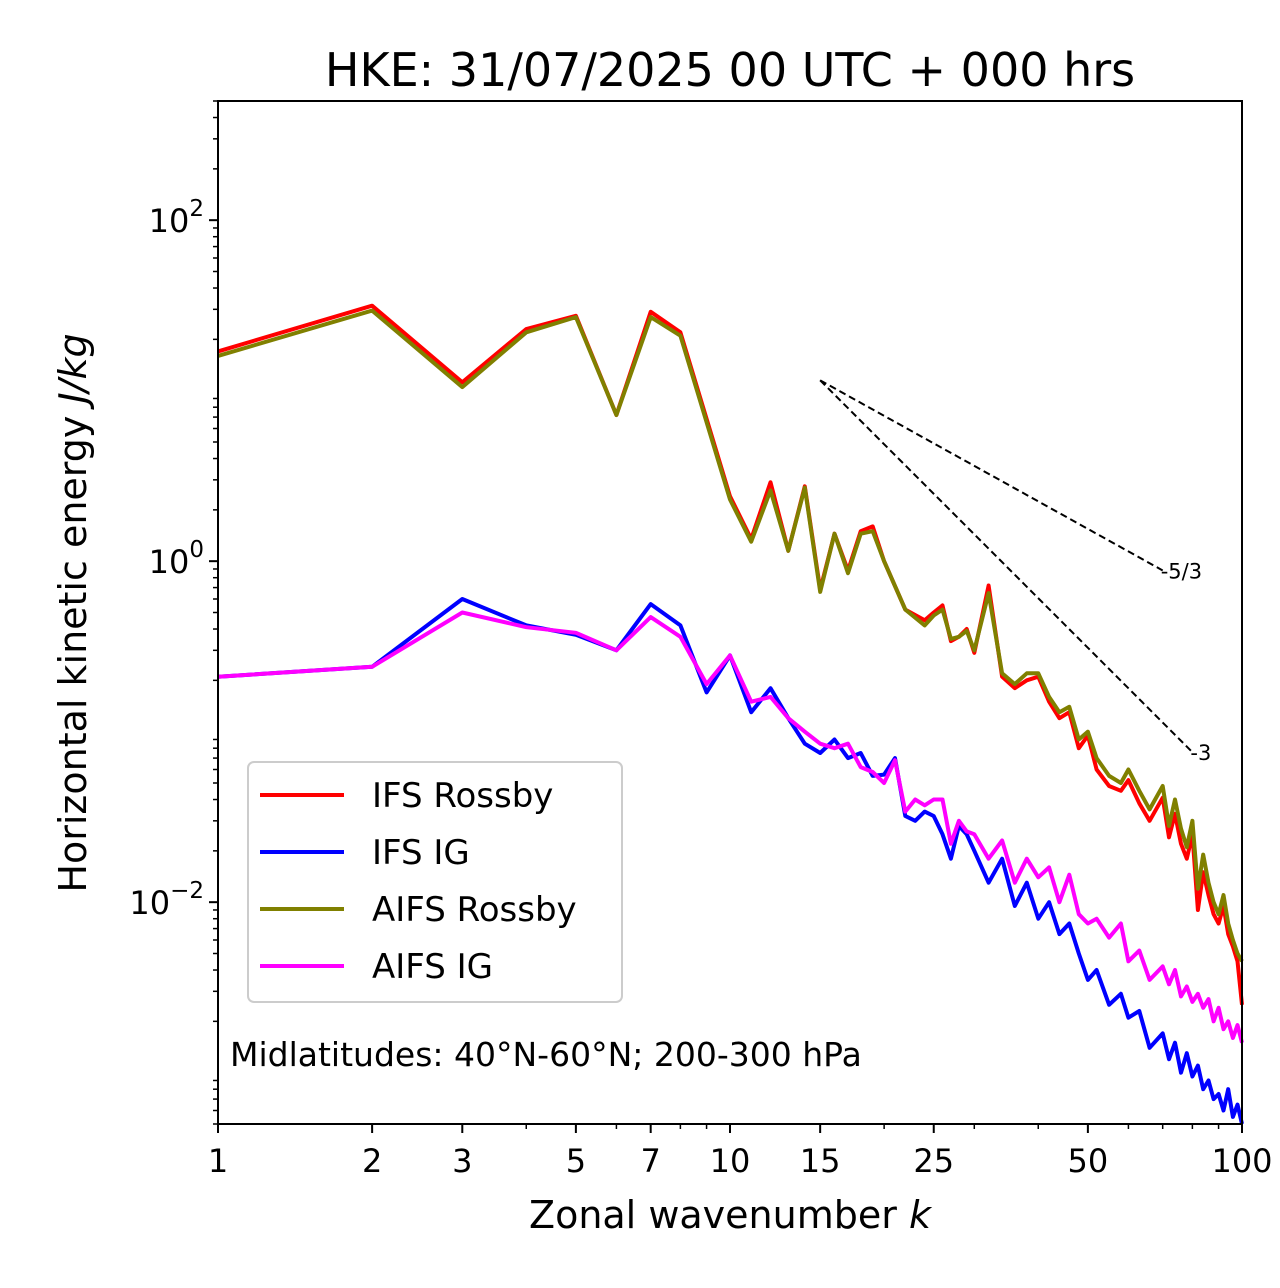 The width and height of the screenshot is (1280, 1288). What do you see at coordinates (933, 1161) in the screenshot?
I see `x-tick-label: 25` at bounding box center [933, 1161].